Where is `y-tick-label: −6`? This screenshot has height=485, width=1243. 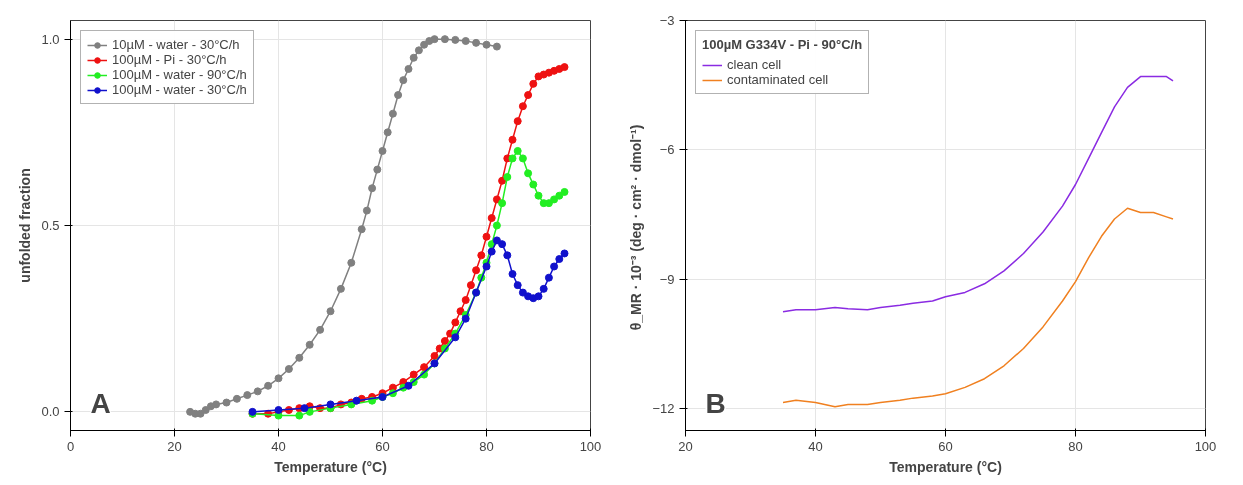
y-tick-label: −6 is located at coordinates (667, 150).